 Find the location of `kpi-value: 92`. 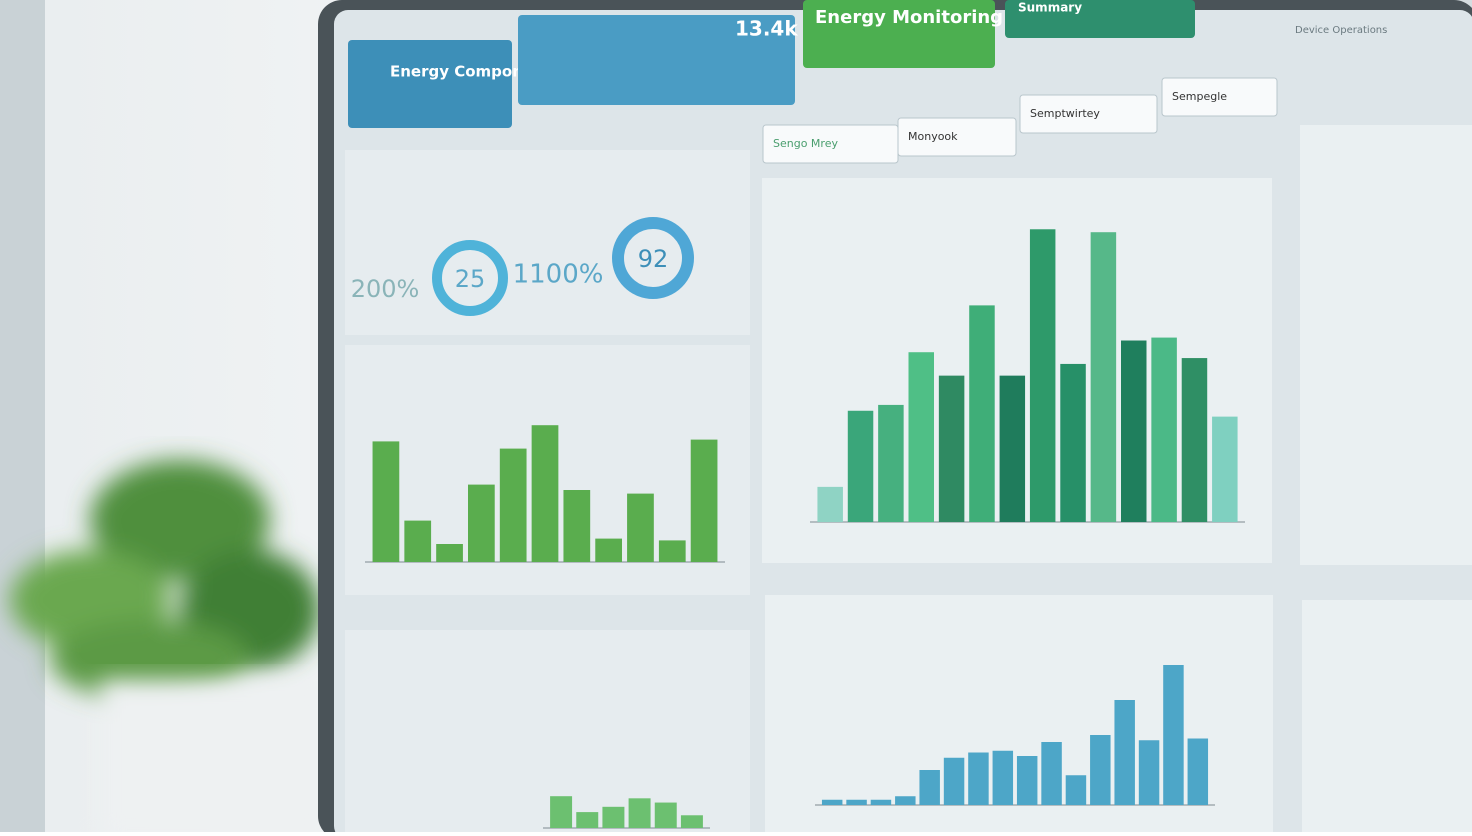

kpi-value: 92 is located at coordinates (653, 259).